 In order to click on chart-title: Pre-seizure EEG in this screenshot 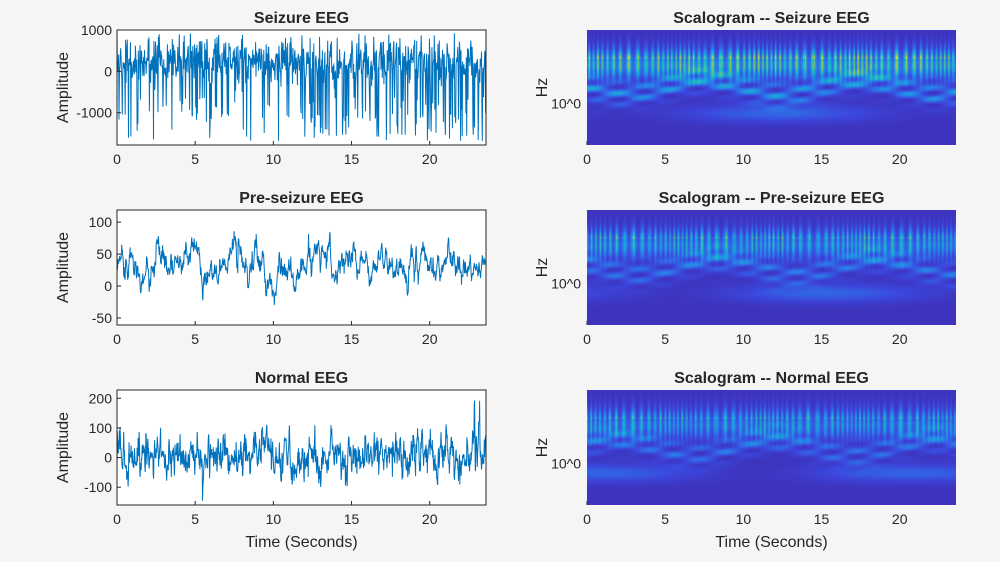, I will do `click(301, 198)`.